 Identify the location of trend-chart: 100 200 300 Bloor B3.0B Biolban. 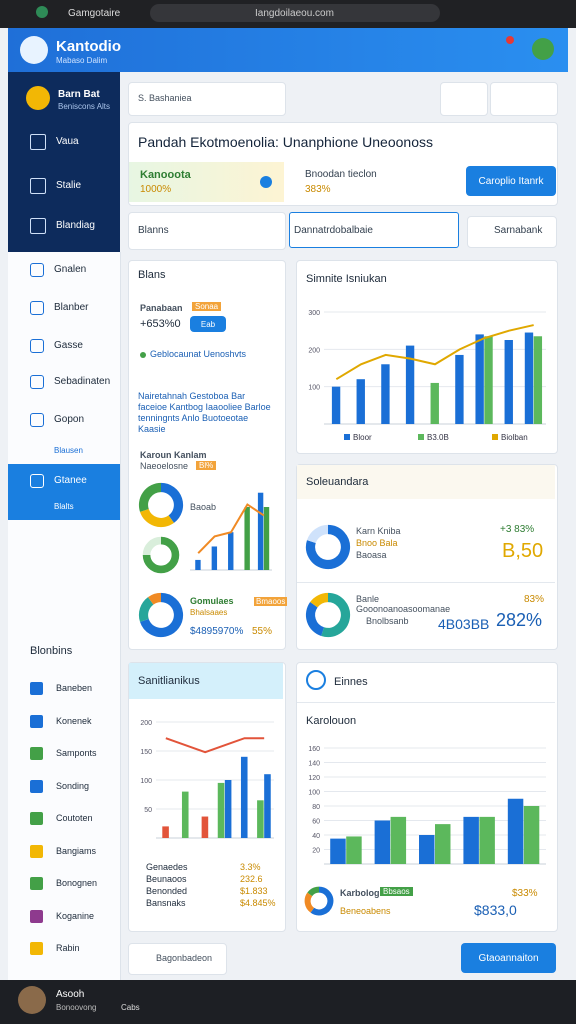
(427, 376).